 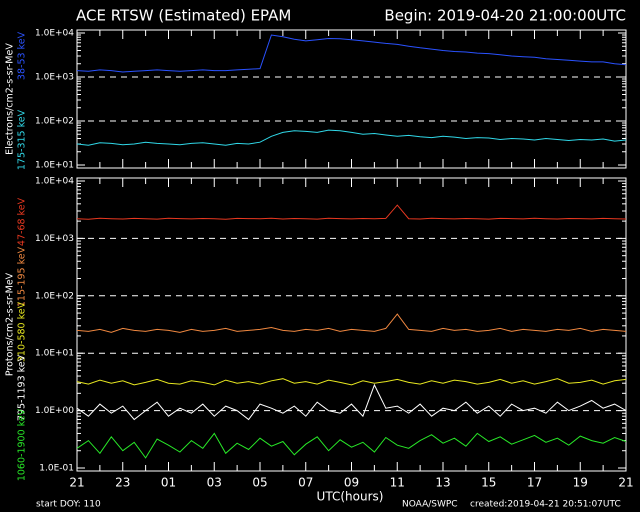 What do you see at coordinates (22, 55) in the screenshot?
I see `legend-entry: 38-53 keV` at bounding box center [22, 55].